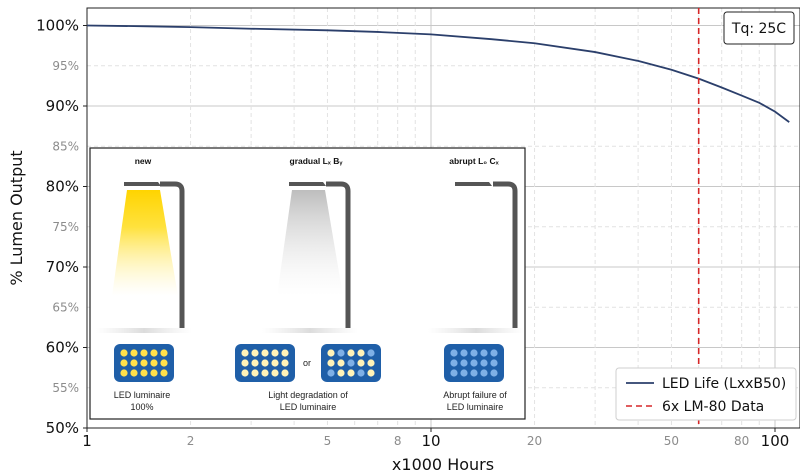 This screenshot has width=800, height=474. Describe the element at coordinates (398, 441) in the screenshot. I see `x-tick-label-minor: 8` at that location.